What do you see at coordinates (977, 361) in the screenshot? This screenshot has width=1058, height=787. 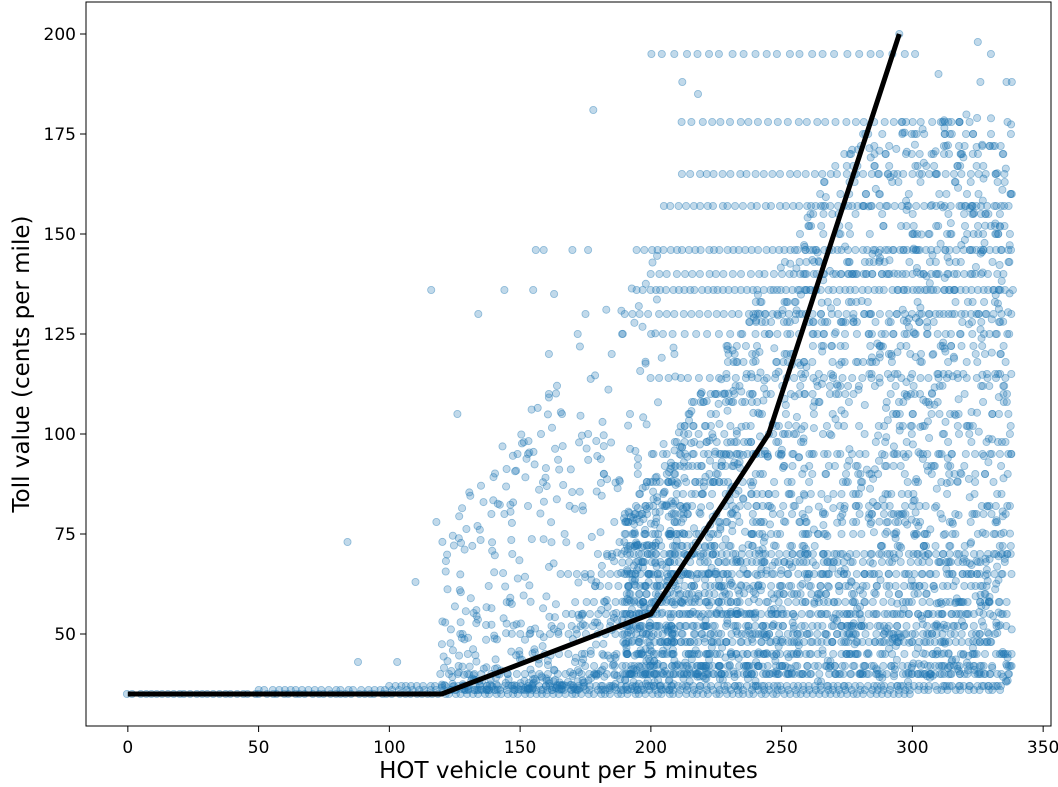 I see `scatter-point-1933` at bounding box center [977, 361].